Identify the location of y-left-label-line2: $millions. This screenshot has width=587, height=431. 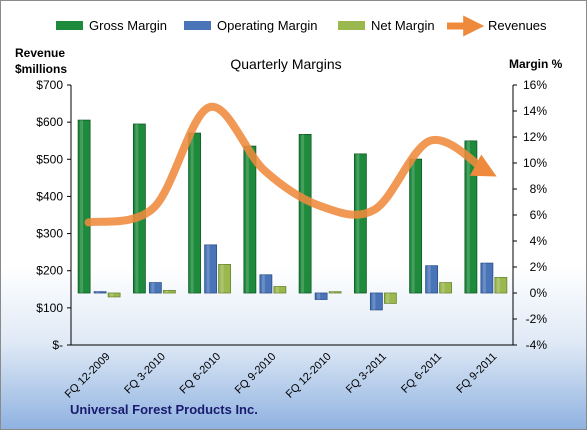
(41, 69).